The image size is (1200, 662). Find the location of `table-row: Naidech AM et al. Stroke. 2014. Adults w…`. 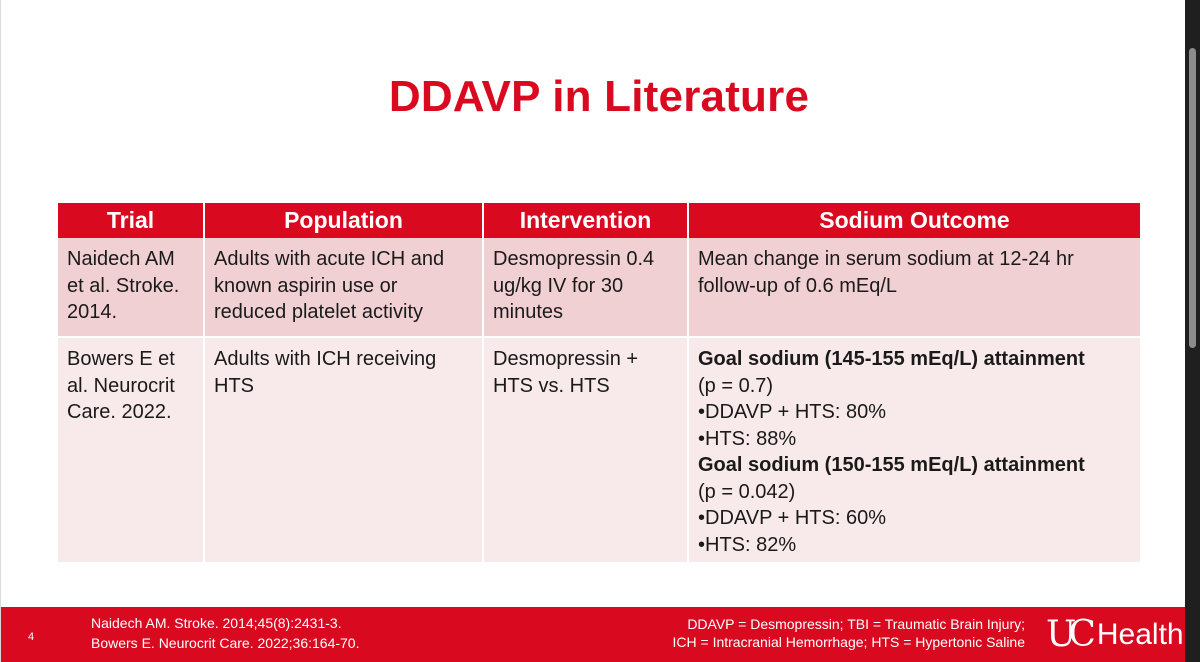

table-row: Naidech AM et al. Stroke. 2014. Adults w… is located at coordinates (599, 288).